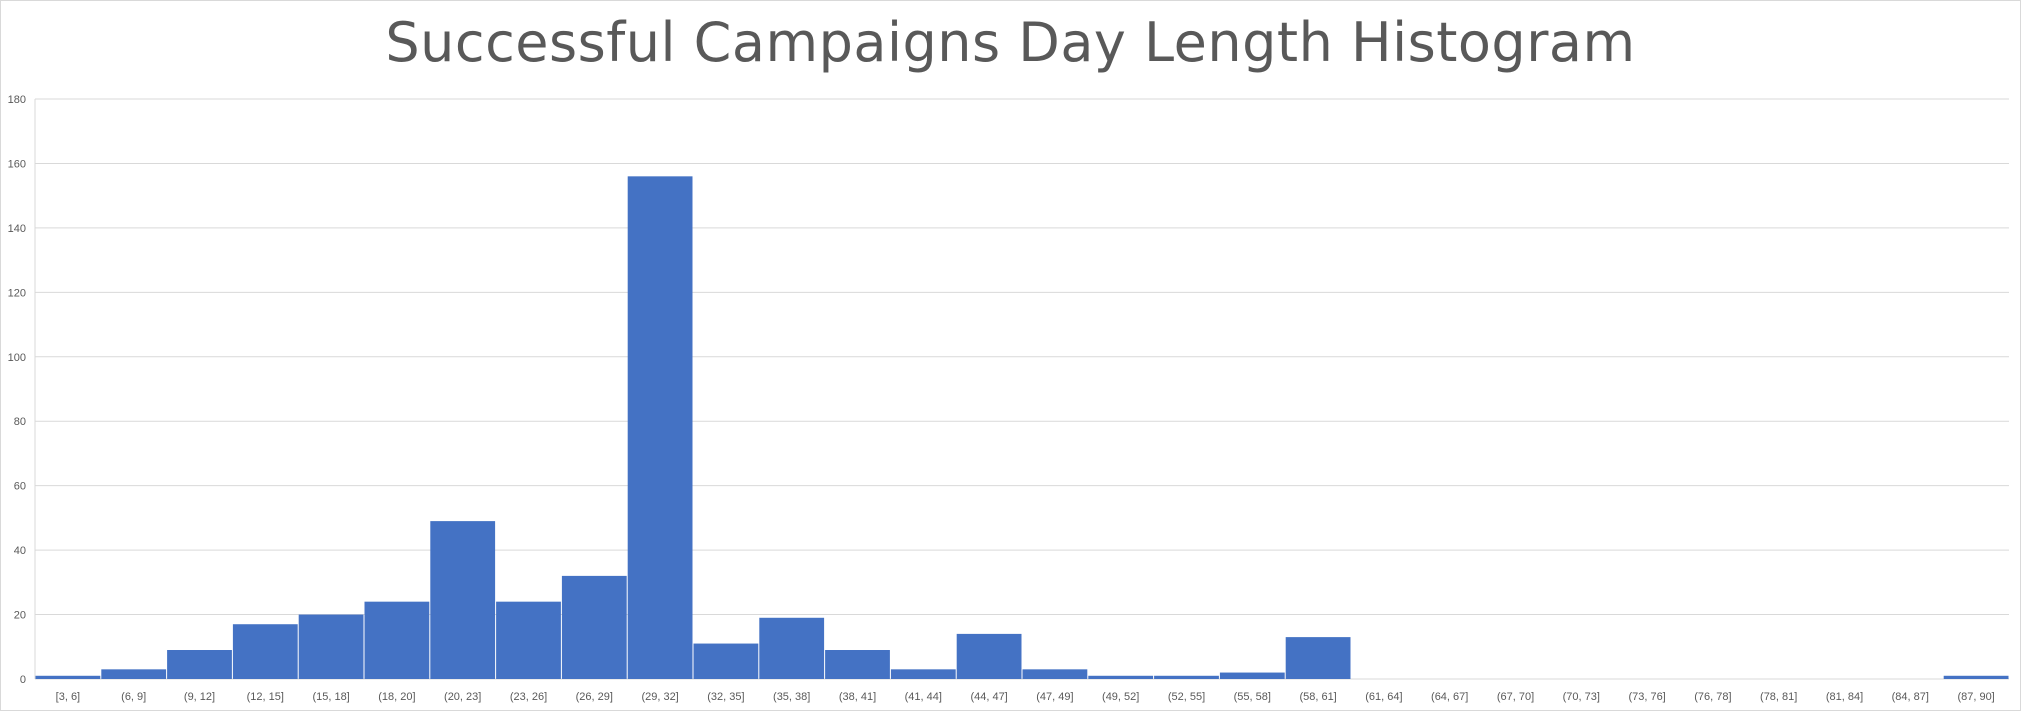  I want to click on x-tick-label: (73, 76], so click(1646, 697).